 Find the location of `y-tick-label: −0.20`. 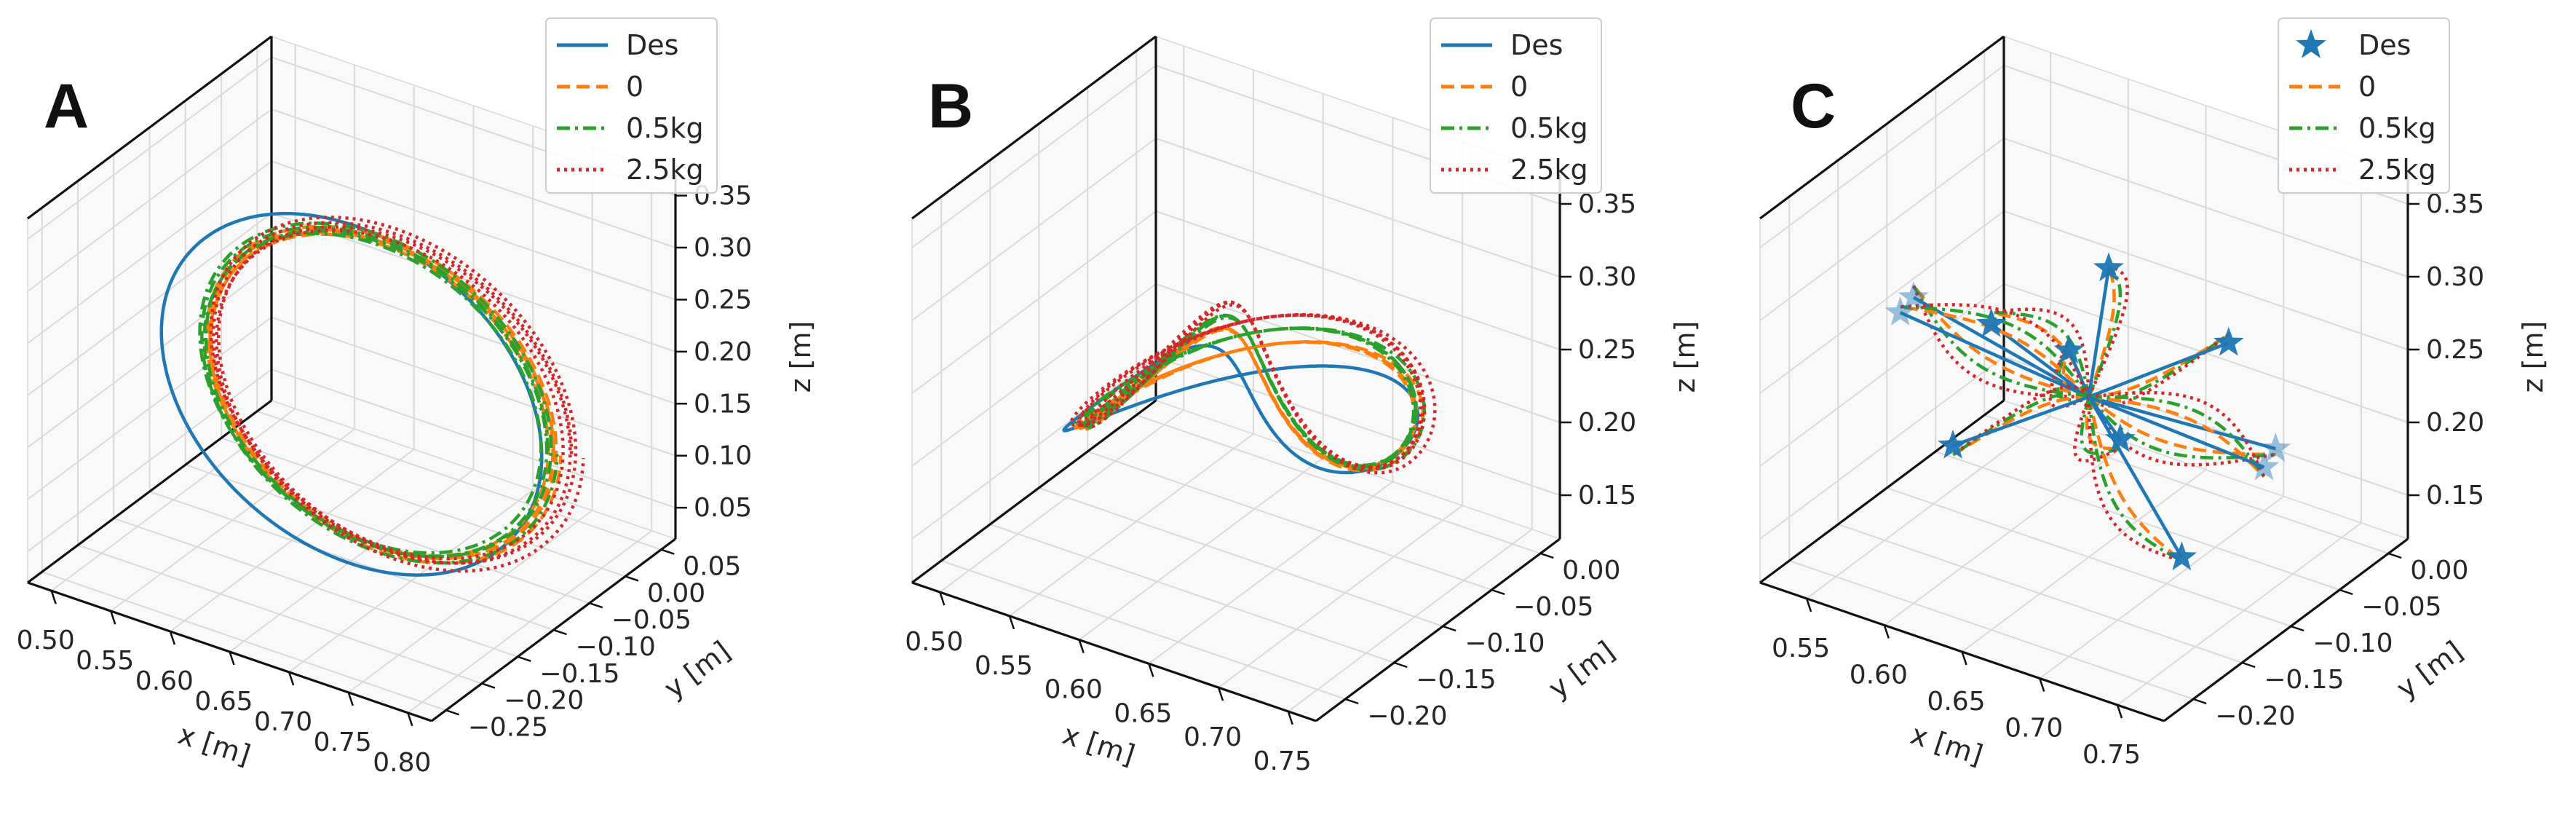

y-tick-label: −0.20 is located at coordinates (544, 701).